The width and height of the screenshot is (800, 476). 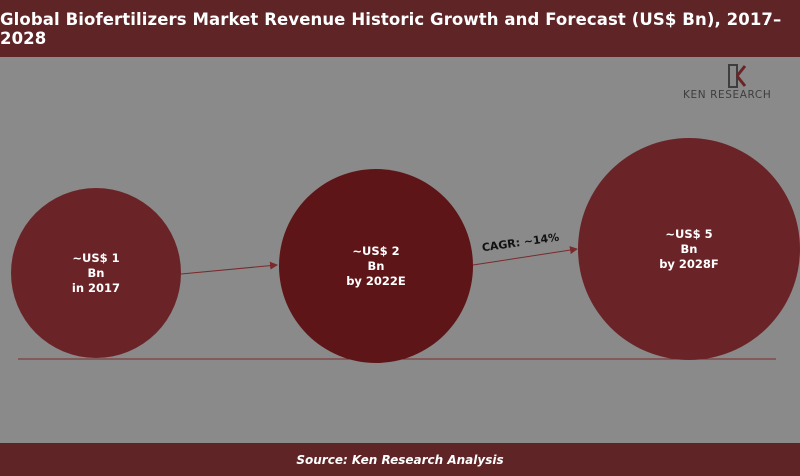 I want to click on bubble-1-label-line-2: Bn, so click(x=96, y=273).